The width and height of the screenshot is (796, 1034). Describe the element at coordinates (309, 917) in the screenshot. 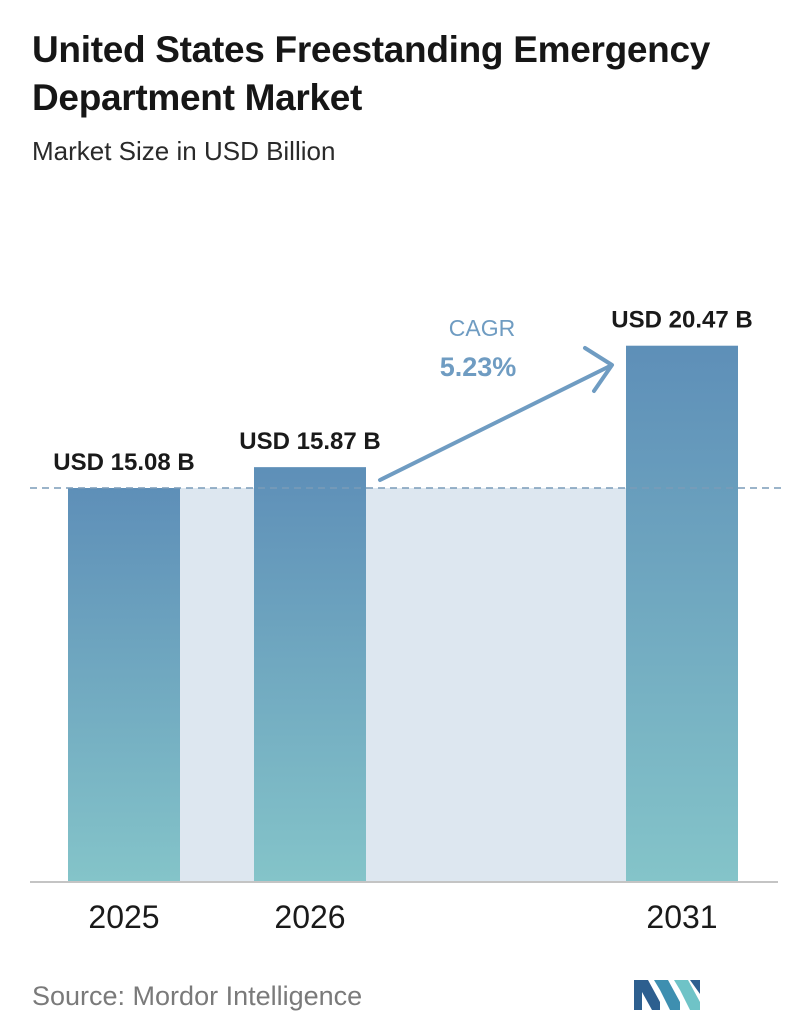

I see `category-label-2026: 2026` at that location.